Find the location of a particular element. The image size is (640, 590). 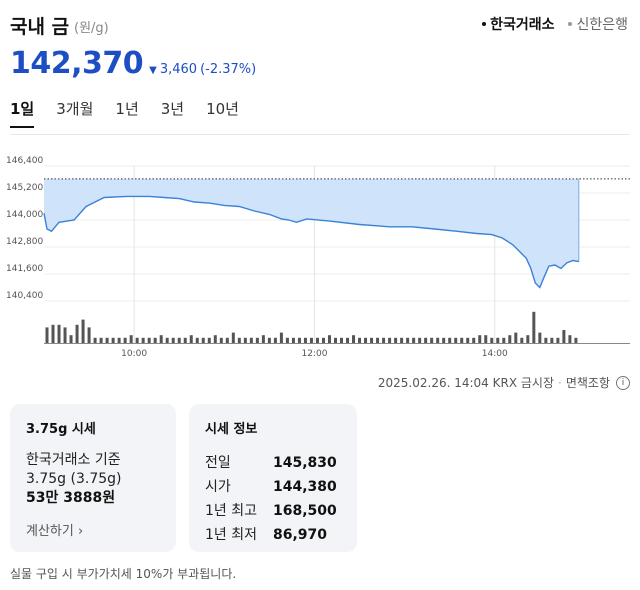

y-tick-label: 142,800 is located at coordinates (24, 242).